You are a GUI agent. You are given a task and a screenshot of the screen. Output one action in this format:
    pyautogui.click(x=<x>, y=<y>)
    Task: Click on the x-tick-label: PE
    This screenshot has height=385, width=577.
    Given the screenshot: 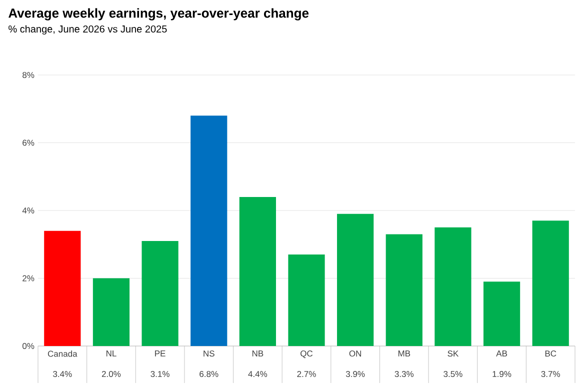 What is the action you would take?
    pyautogui.click(x=160, y=353)
    